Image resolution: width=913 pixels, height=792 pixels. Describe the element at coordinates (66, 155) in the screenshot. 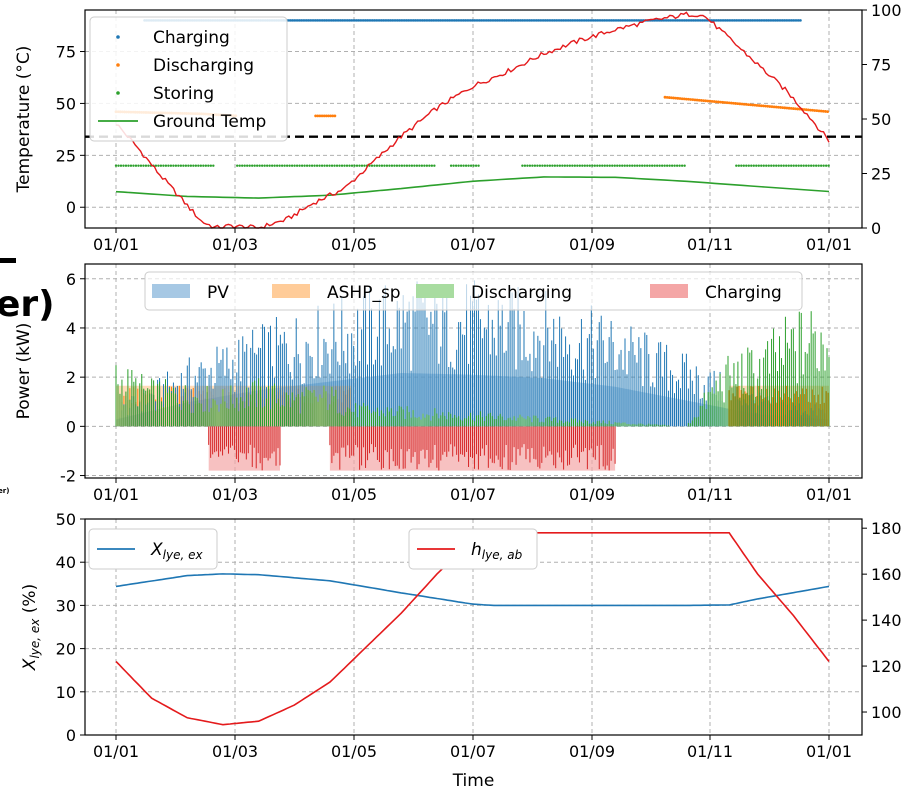

I see `y-tick-label: 25` at that location.